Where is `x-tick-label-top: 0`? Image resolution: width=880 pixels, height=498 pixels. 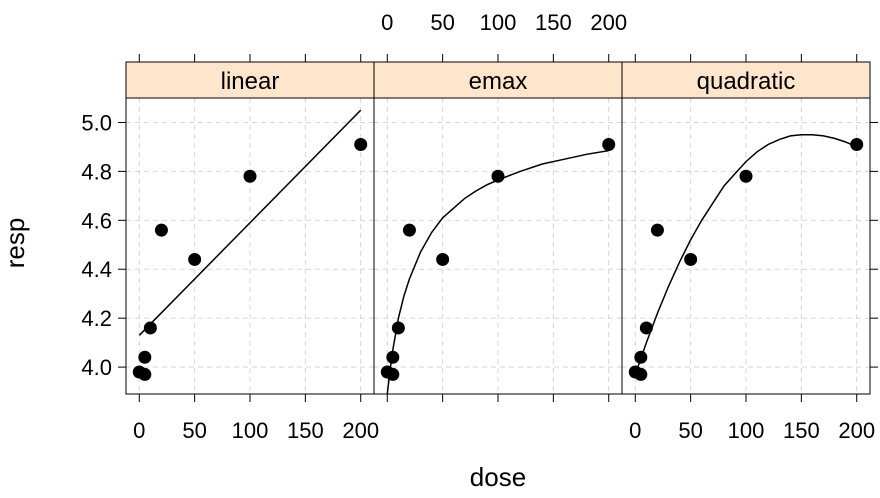
x-tick-label-top: 0 is located at coordinates (387, 22).